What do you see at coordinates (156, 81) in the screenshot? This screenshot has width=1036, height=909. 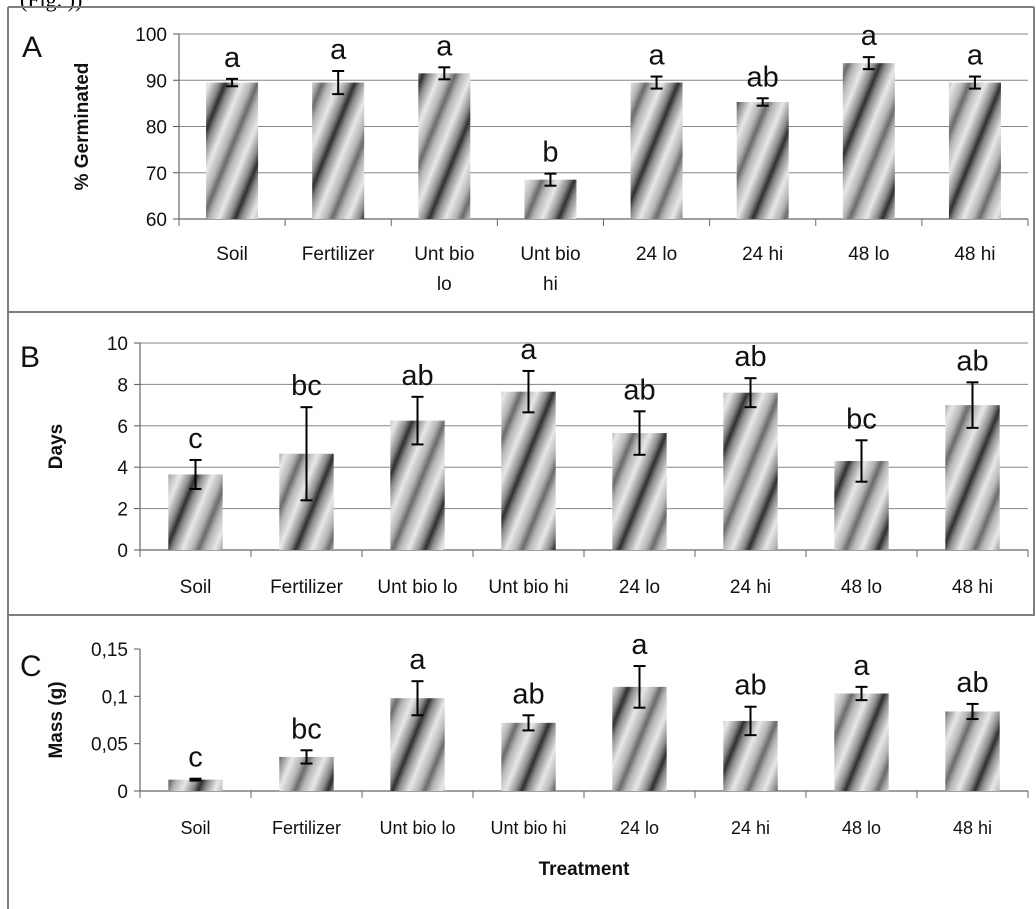 I see `y-tick-label: 90` at bounding box center [156, 81].